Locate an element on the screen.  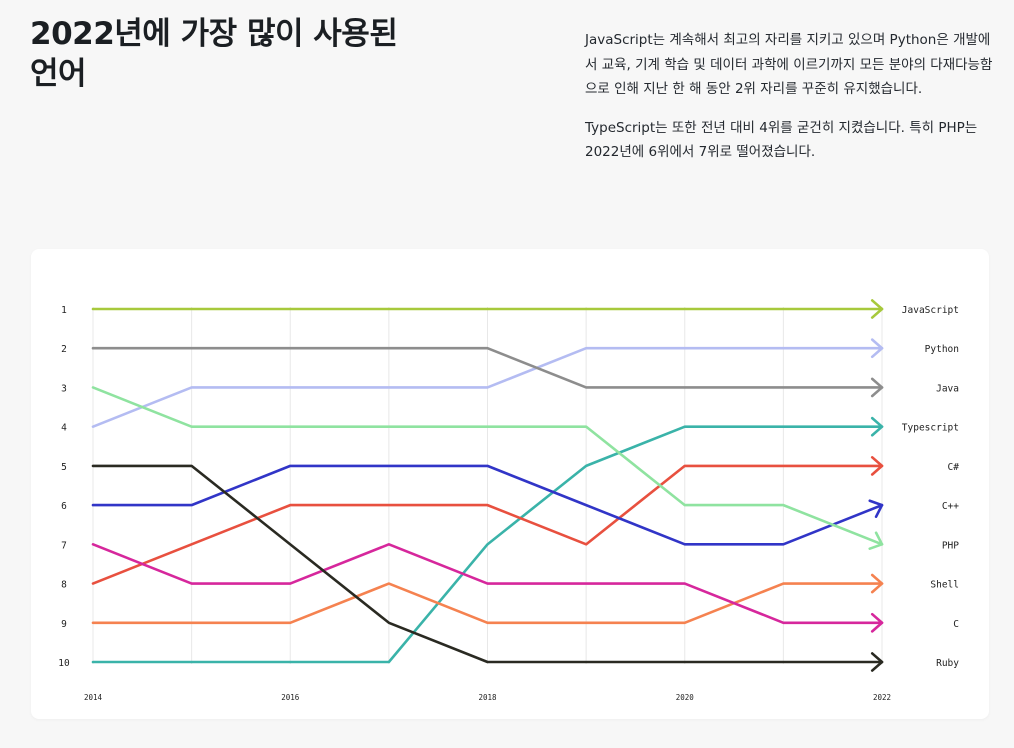
series-arrow-c is located at coordinates (877, 622).